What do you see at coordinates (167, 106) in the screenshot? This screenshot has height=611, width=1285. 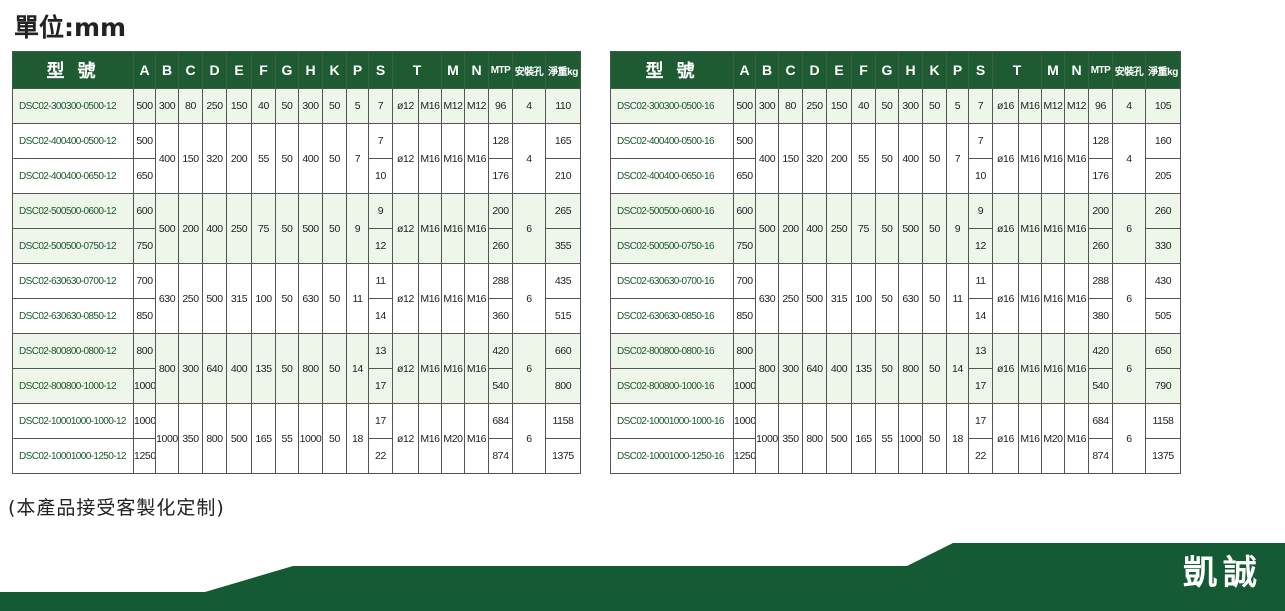 I see `cell-b: 300` at bounding box center [167, 106].